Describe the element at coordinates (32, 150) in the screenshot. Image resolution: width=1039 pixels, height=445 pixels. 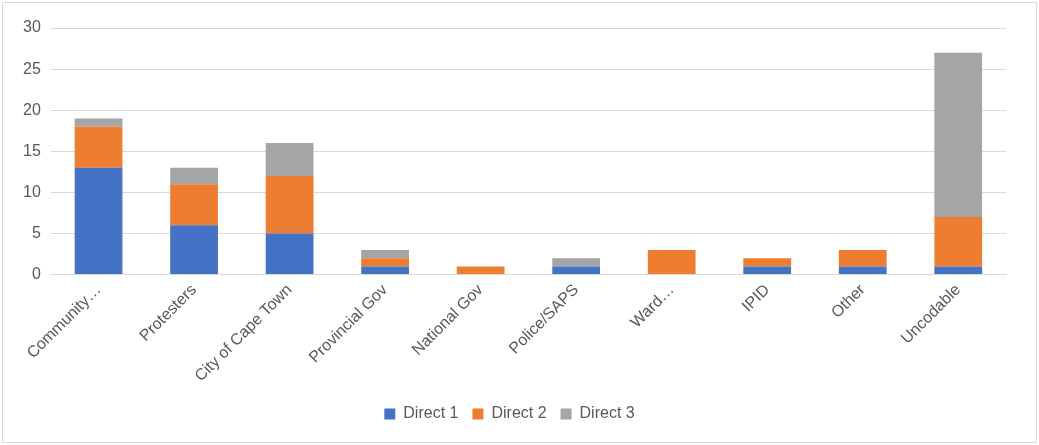
I see `y-tick-label: 15` at that location.